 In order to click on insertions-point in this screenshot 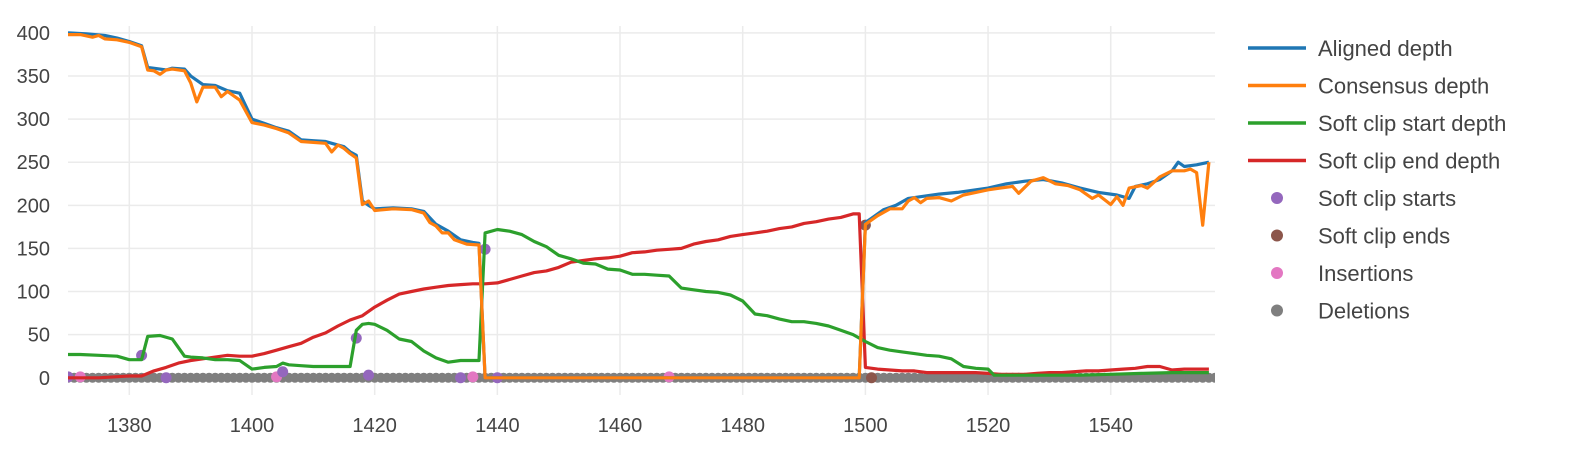, I will do `click(473, 377)`.